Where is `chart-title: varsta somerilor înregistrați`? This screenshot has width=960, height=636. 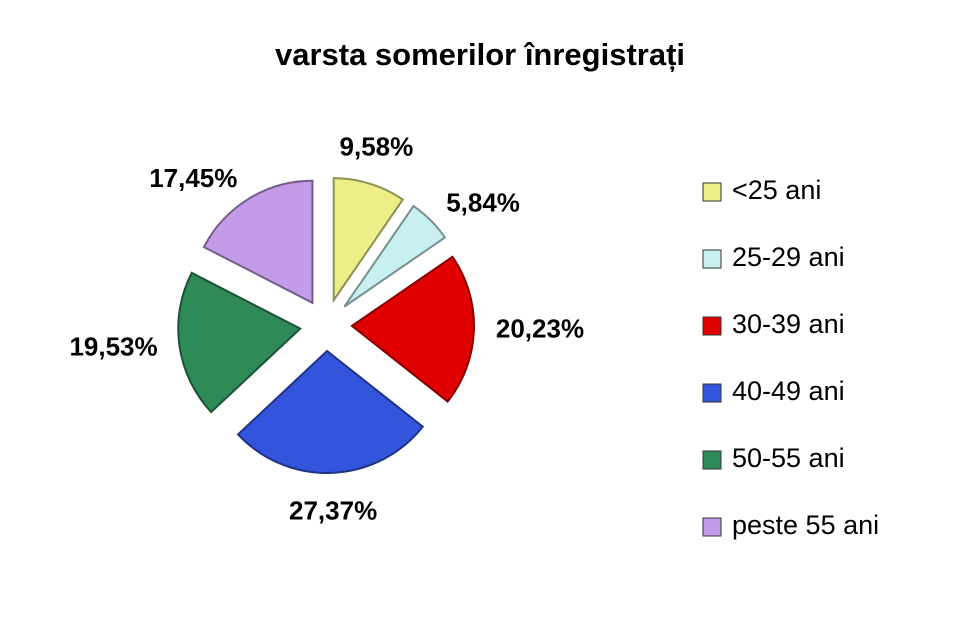 chart-title: varsta somerilor înregistrați is located at coordinates (480, 54).